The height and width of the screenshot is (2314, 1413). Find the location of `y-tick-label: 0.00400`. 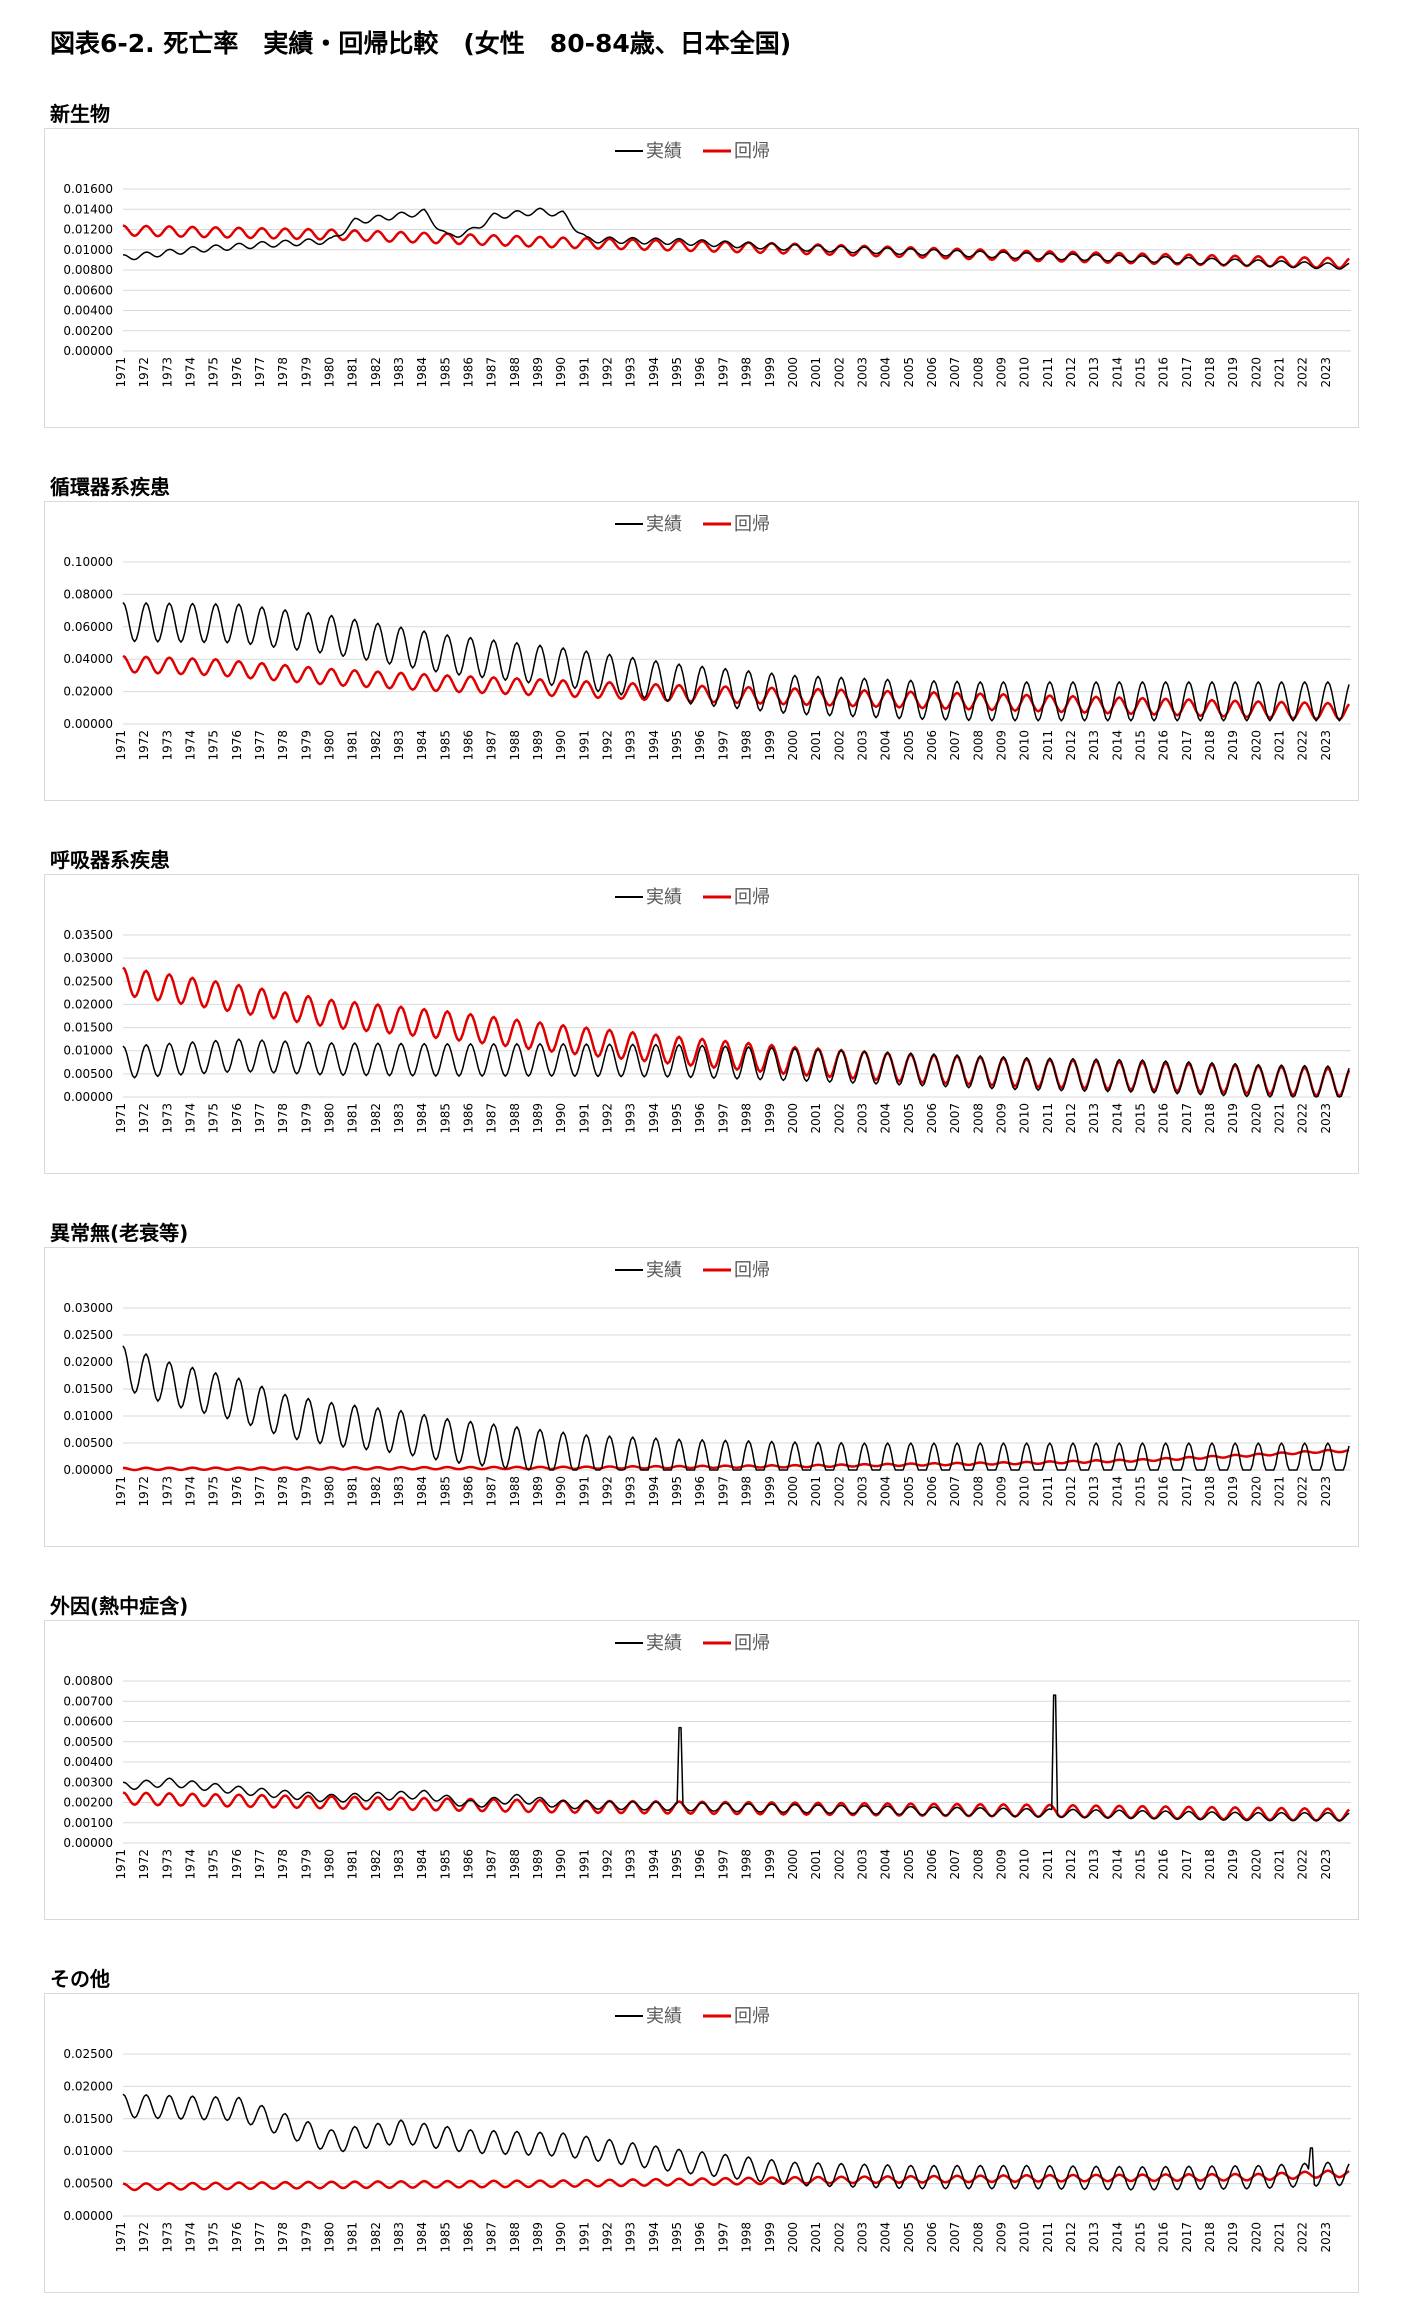

y-tick-label: 0.00400 is located at coordinates (88, 1762).